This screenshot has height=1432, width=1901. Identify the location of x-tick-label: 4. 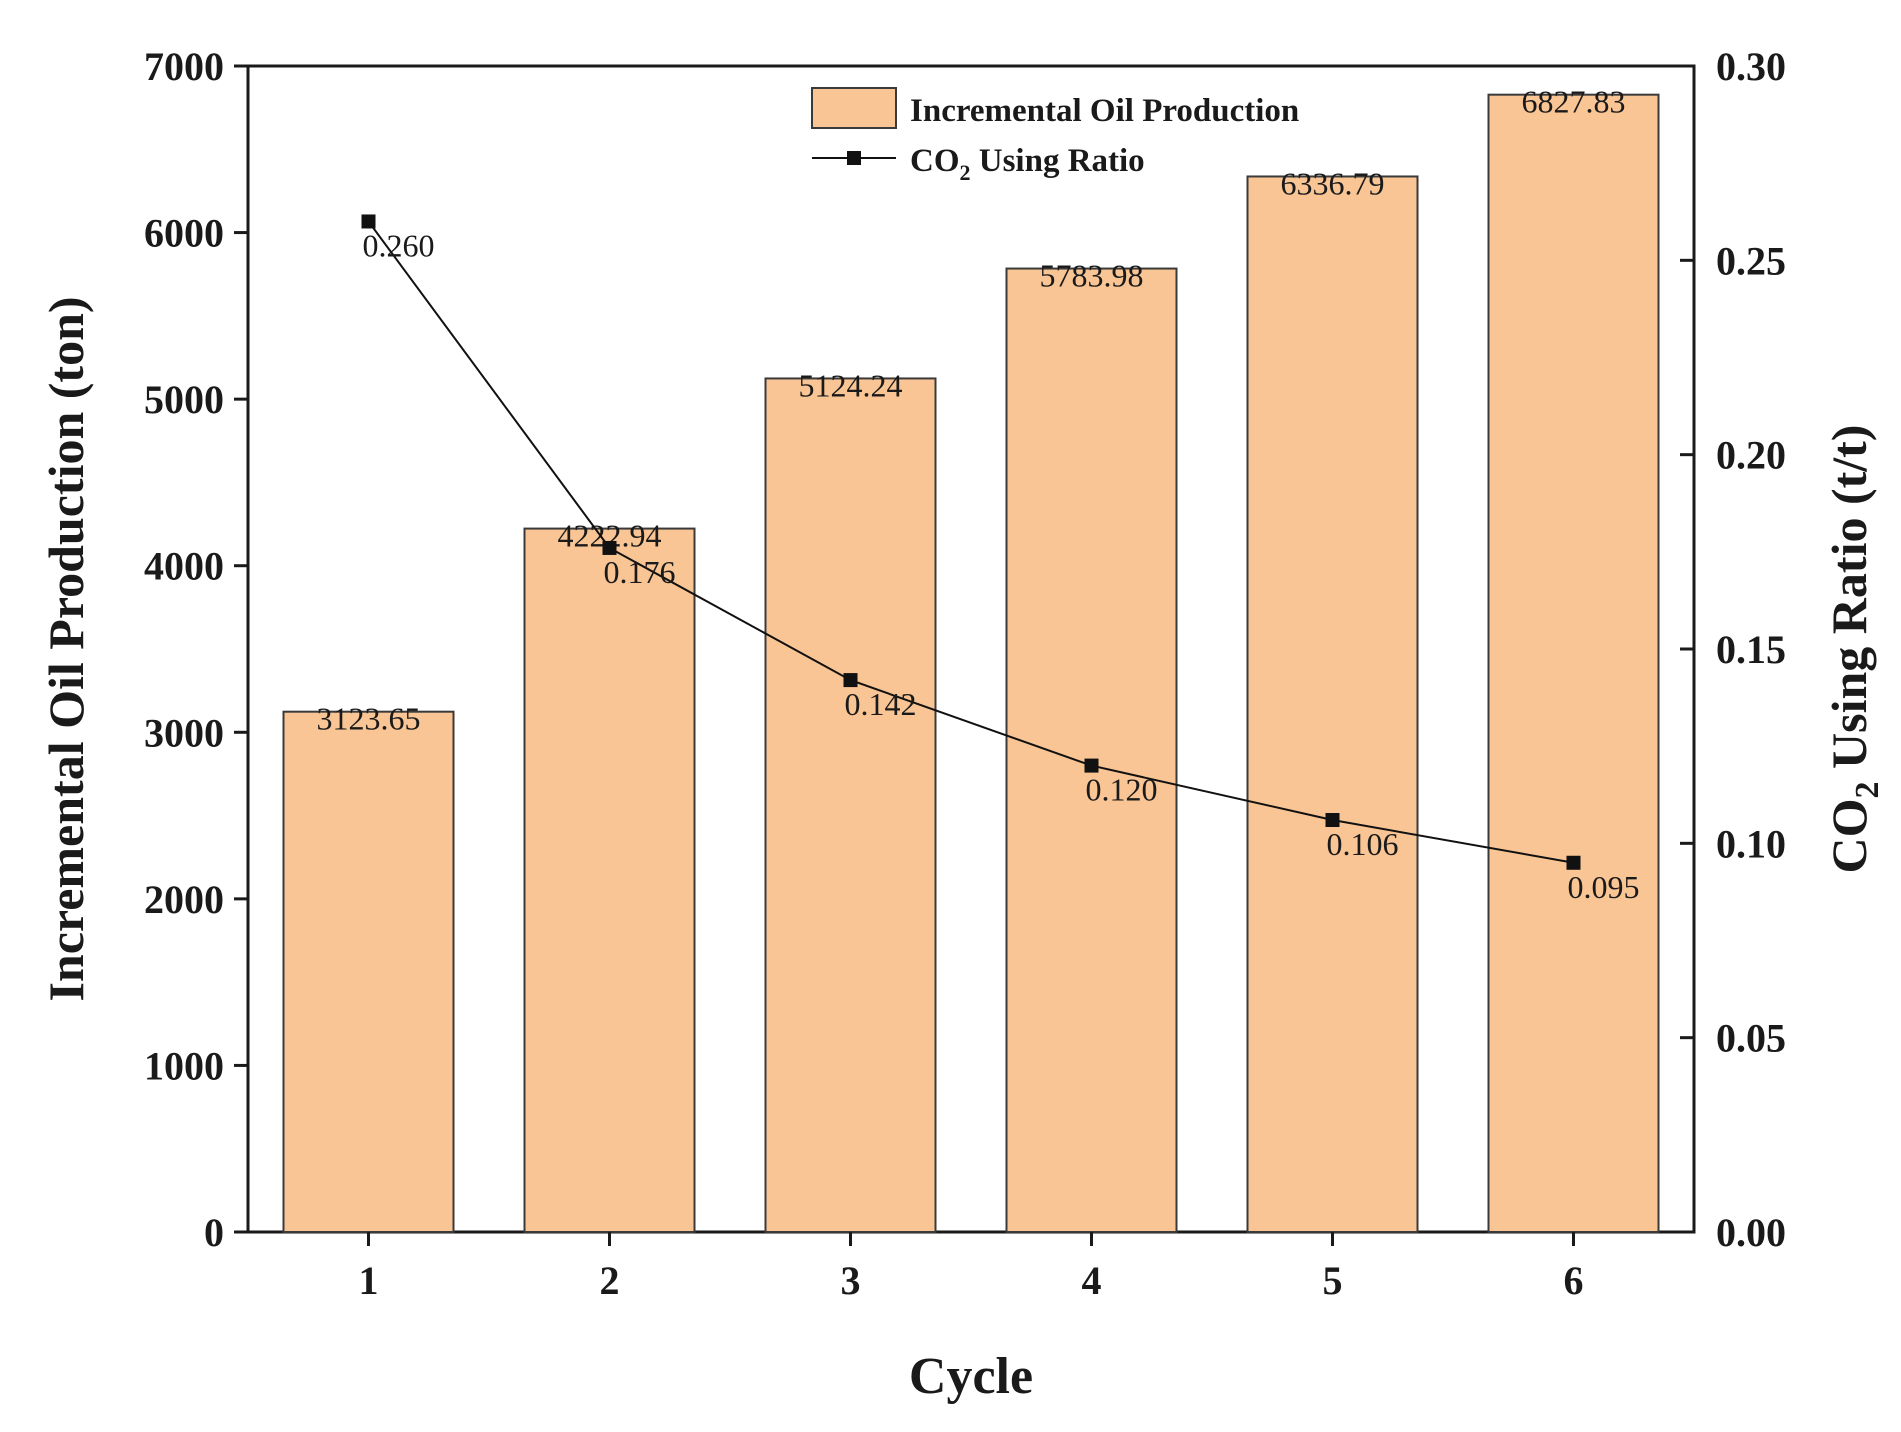
(1092, 1280).